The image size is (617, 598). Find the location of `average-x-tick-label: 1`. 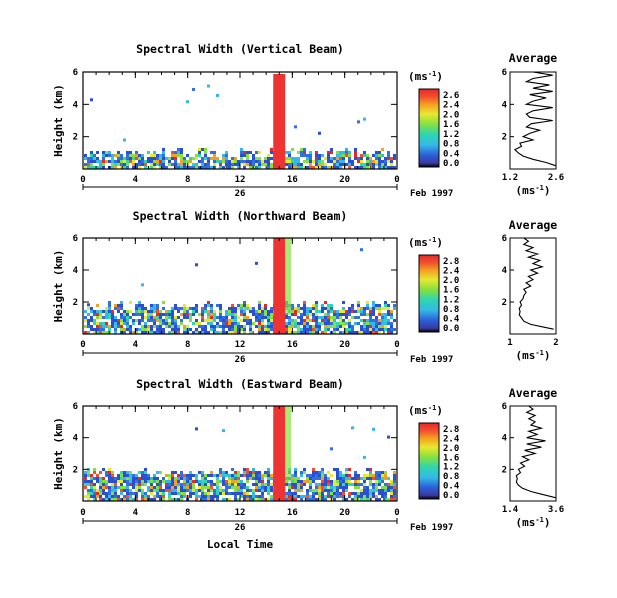

average-x-tick-label: 1 is located at coordinates (509, 343).